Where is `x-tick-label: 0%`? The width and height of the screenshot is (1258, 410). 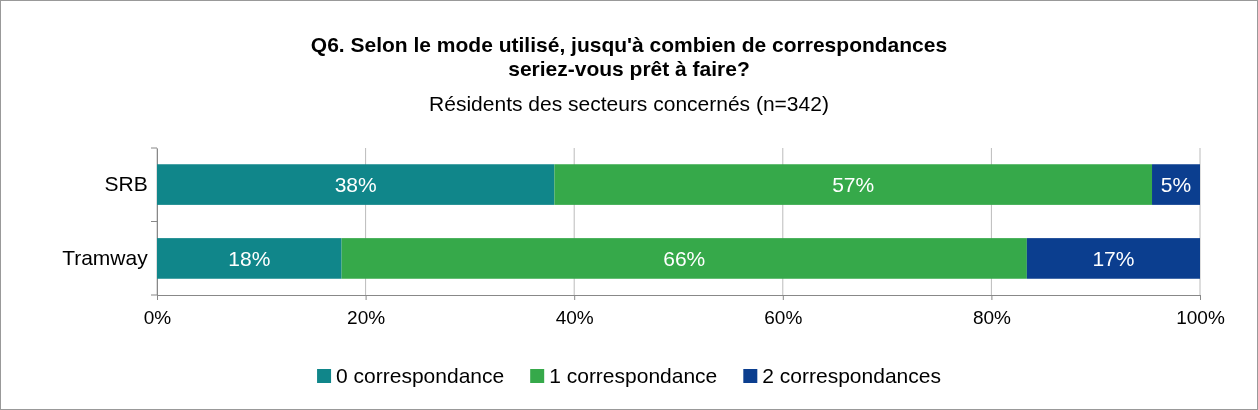 x-tick-label: 0% is located at coordinates (157, 317).